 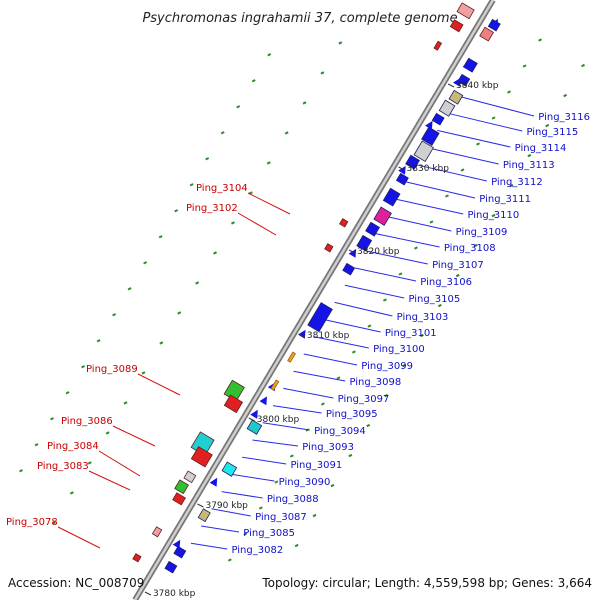 What do you see at coordinates (446, 282) in the screenshot?
I see `gene-label-forward: Ping_3106` at bounding box center [446, 282].